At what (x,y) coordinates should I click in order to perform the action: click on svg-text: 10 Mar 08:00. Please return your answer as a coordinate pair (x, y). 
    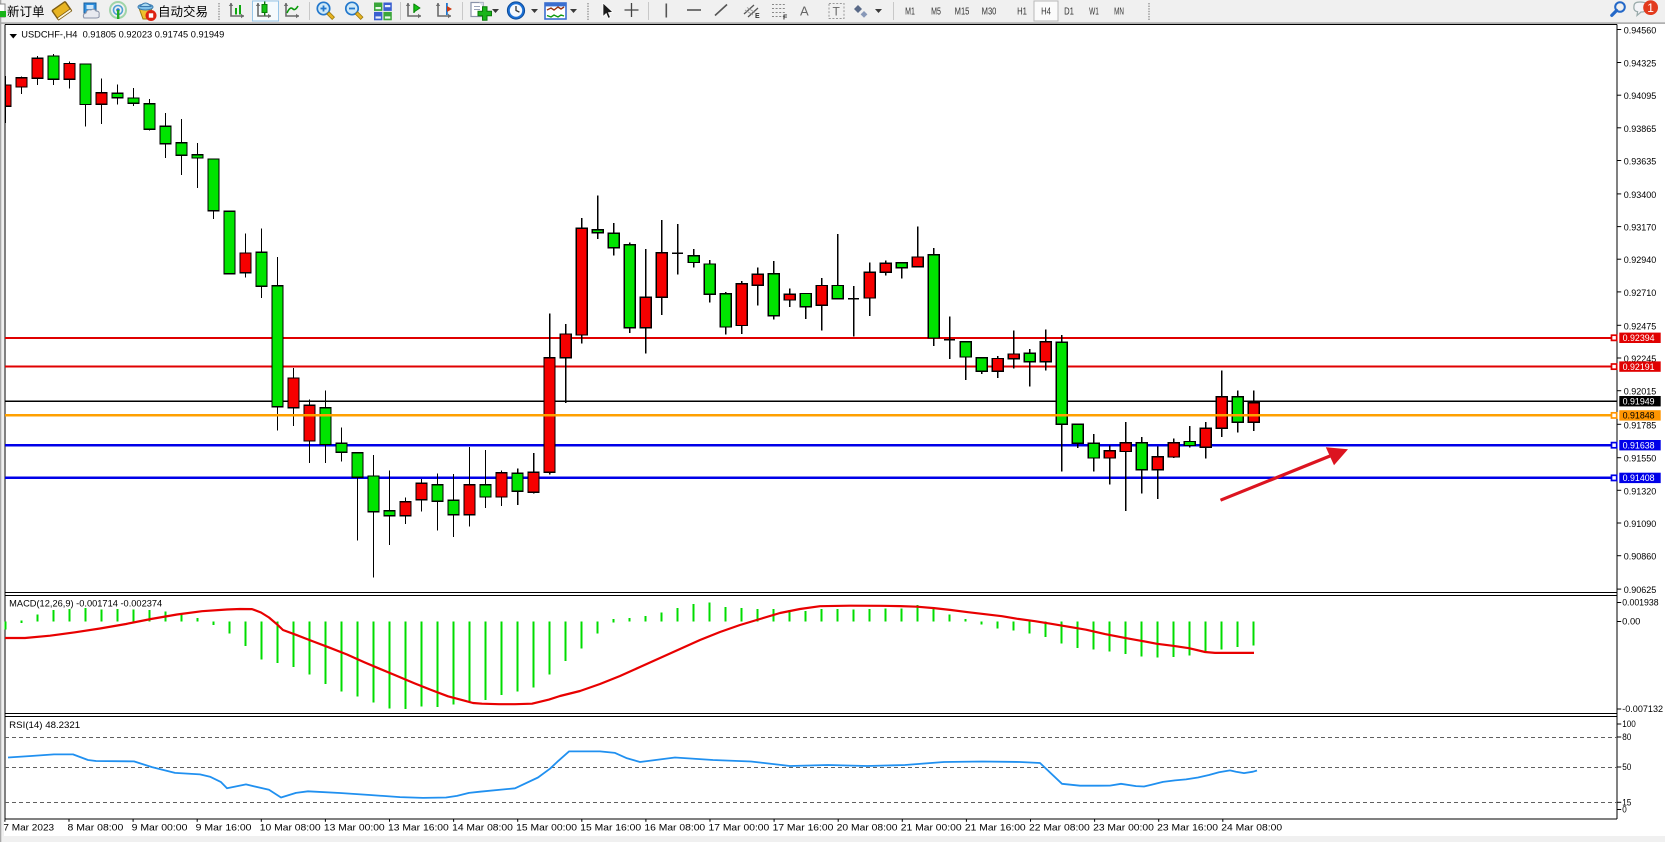
    Looking at the image, I should click on (290, 828).